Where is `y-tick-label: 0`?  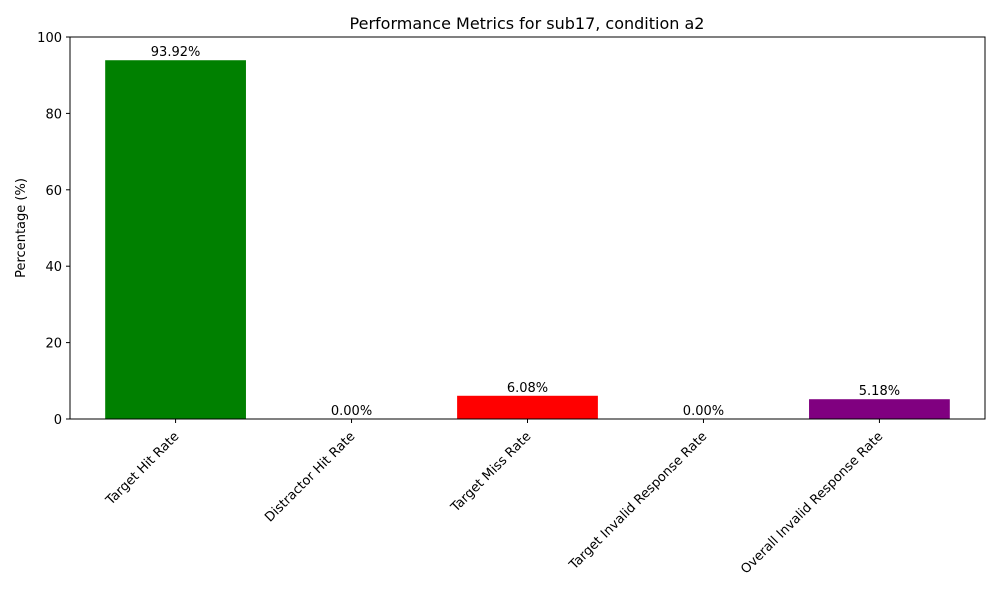 y-tick-label: 0 is located at coordinates (58, 420).